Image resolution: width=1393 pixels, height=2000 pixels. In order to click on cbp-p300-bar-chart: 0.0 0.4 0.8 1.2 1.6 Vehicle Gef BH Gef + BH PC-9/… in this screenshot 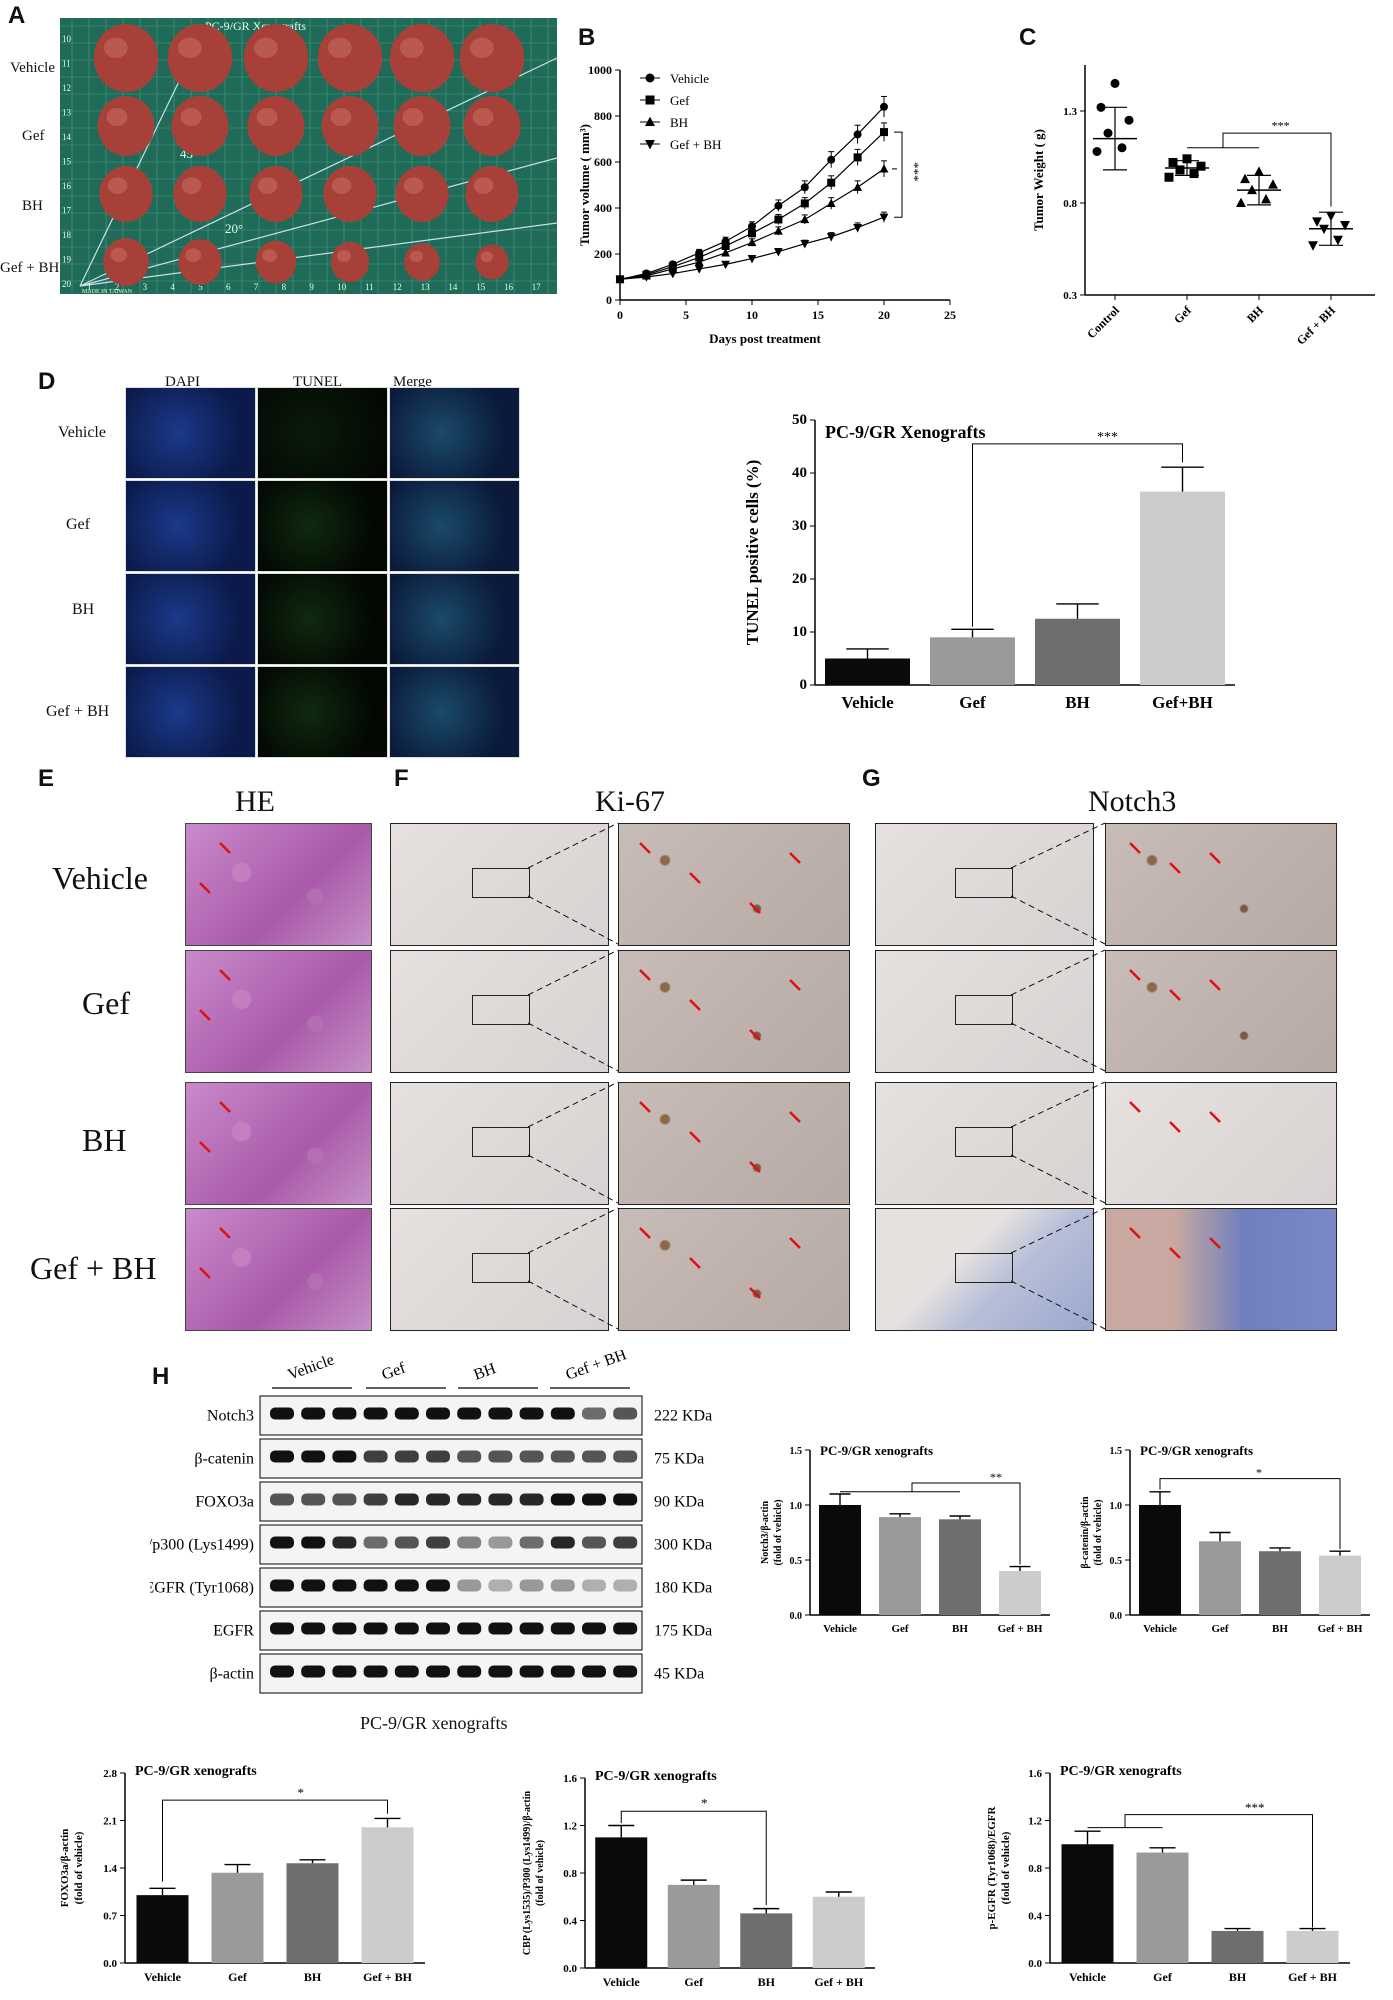, I will do `click(698, 1879)`.